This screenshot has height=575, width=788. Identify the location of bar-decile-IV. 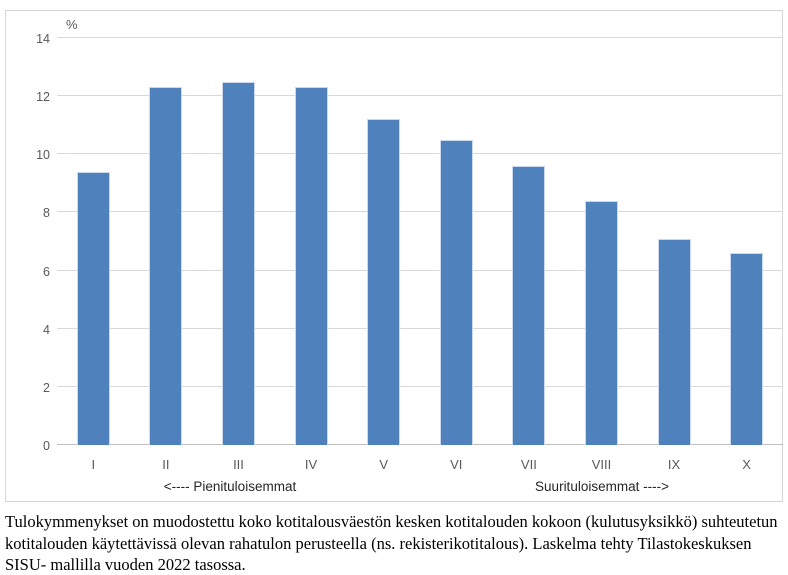
(311, 266).